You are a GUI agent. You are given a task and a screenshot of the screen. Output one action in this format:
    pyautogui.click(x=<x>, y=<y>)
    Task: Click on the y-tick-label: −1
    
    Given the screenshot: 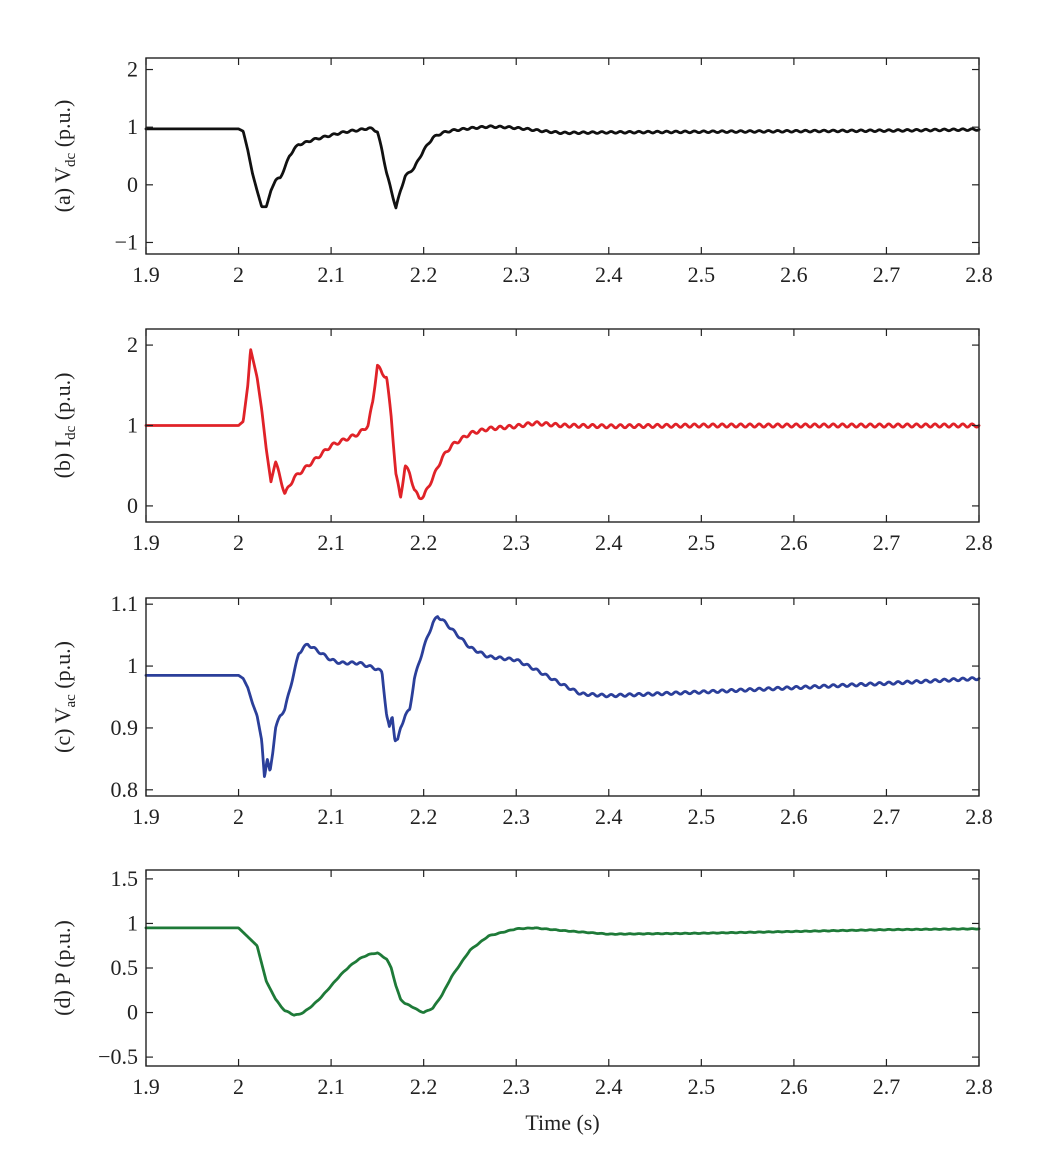 What is the action you would take?
    pyautogui.click(x=126, y=241)
    